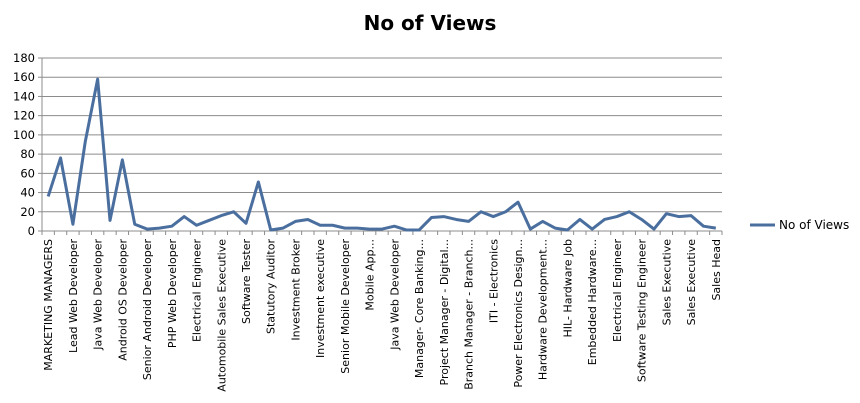 This screenshot has width=860, height=403. I want to click on y-tick-label: 180, so click(24, 58).